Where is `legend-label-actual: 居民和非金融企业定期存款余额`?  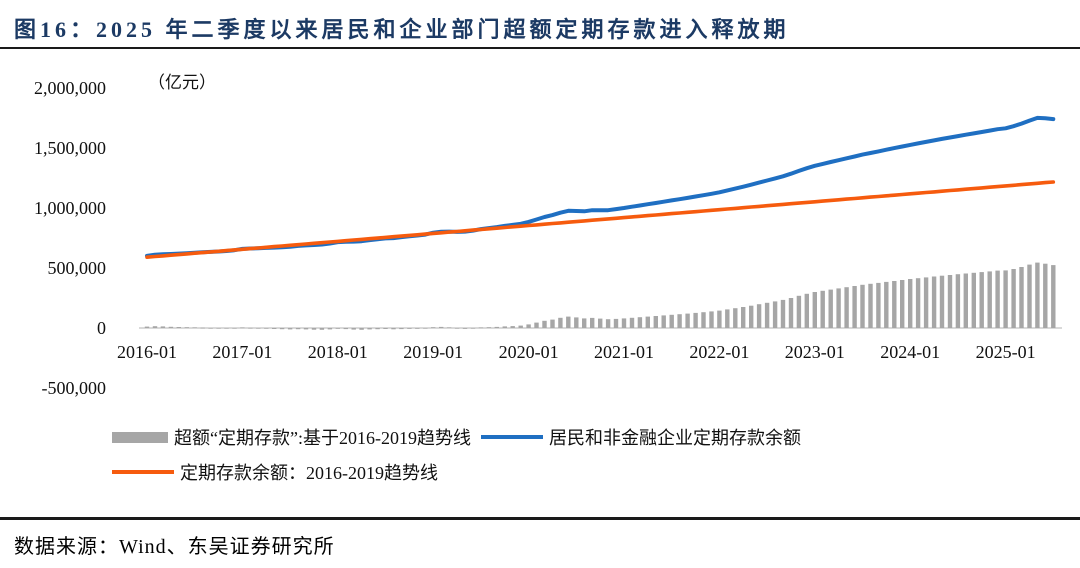 legend-label-actual: 居民和非金融企业定期存款余额 is located at coordinates (674, 438).